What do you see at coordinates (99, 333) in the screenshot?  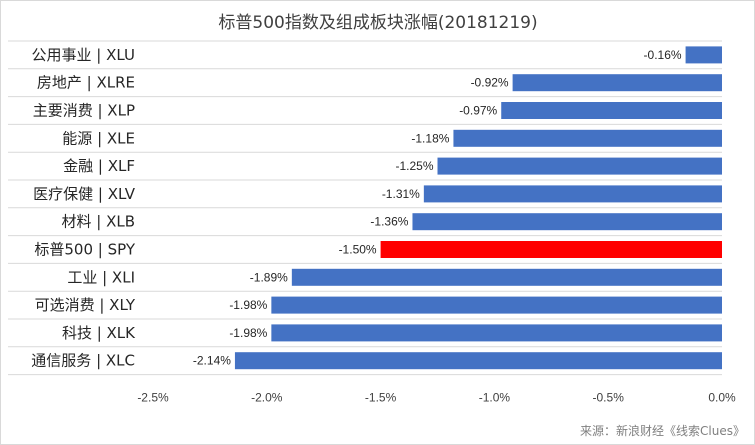 I see `category-label: 科技 | XLK` at bounding box center [99, 333].